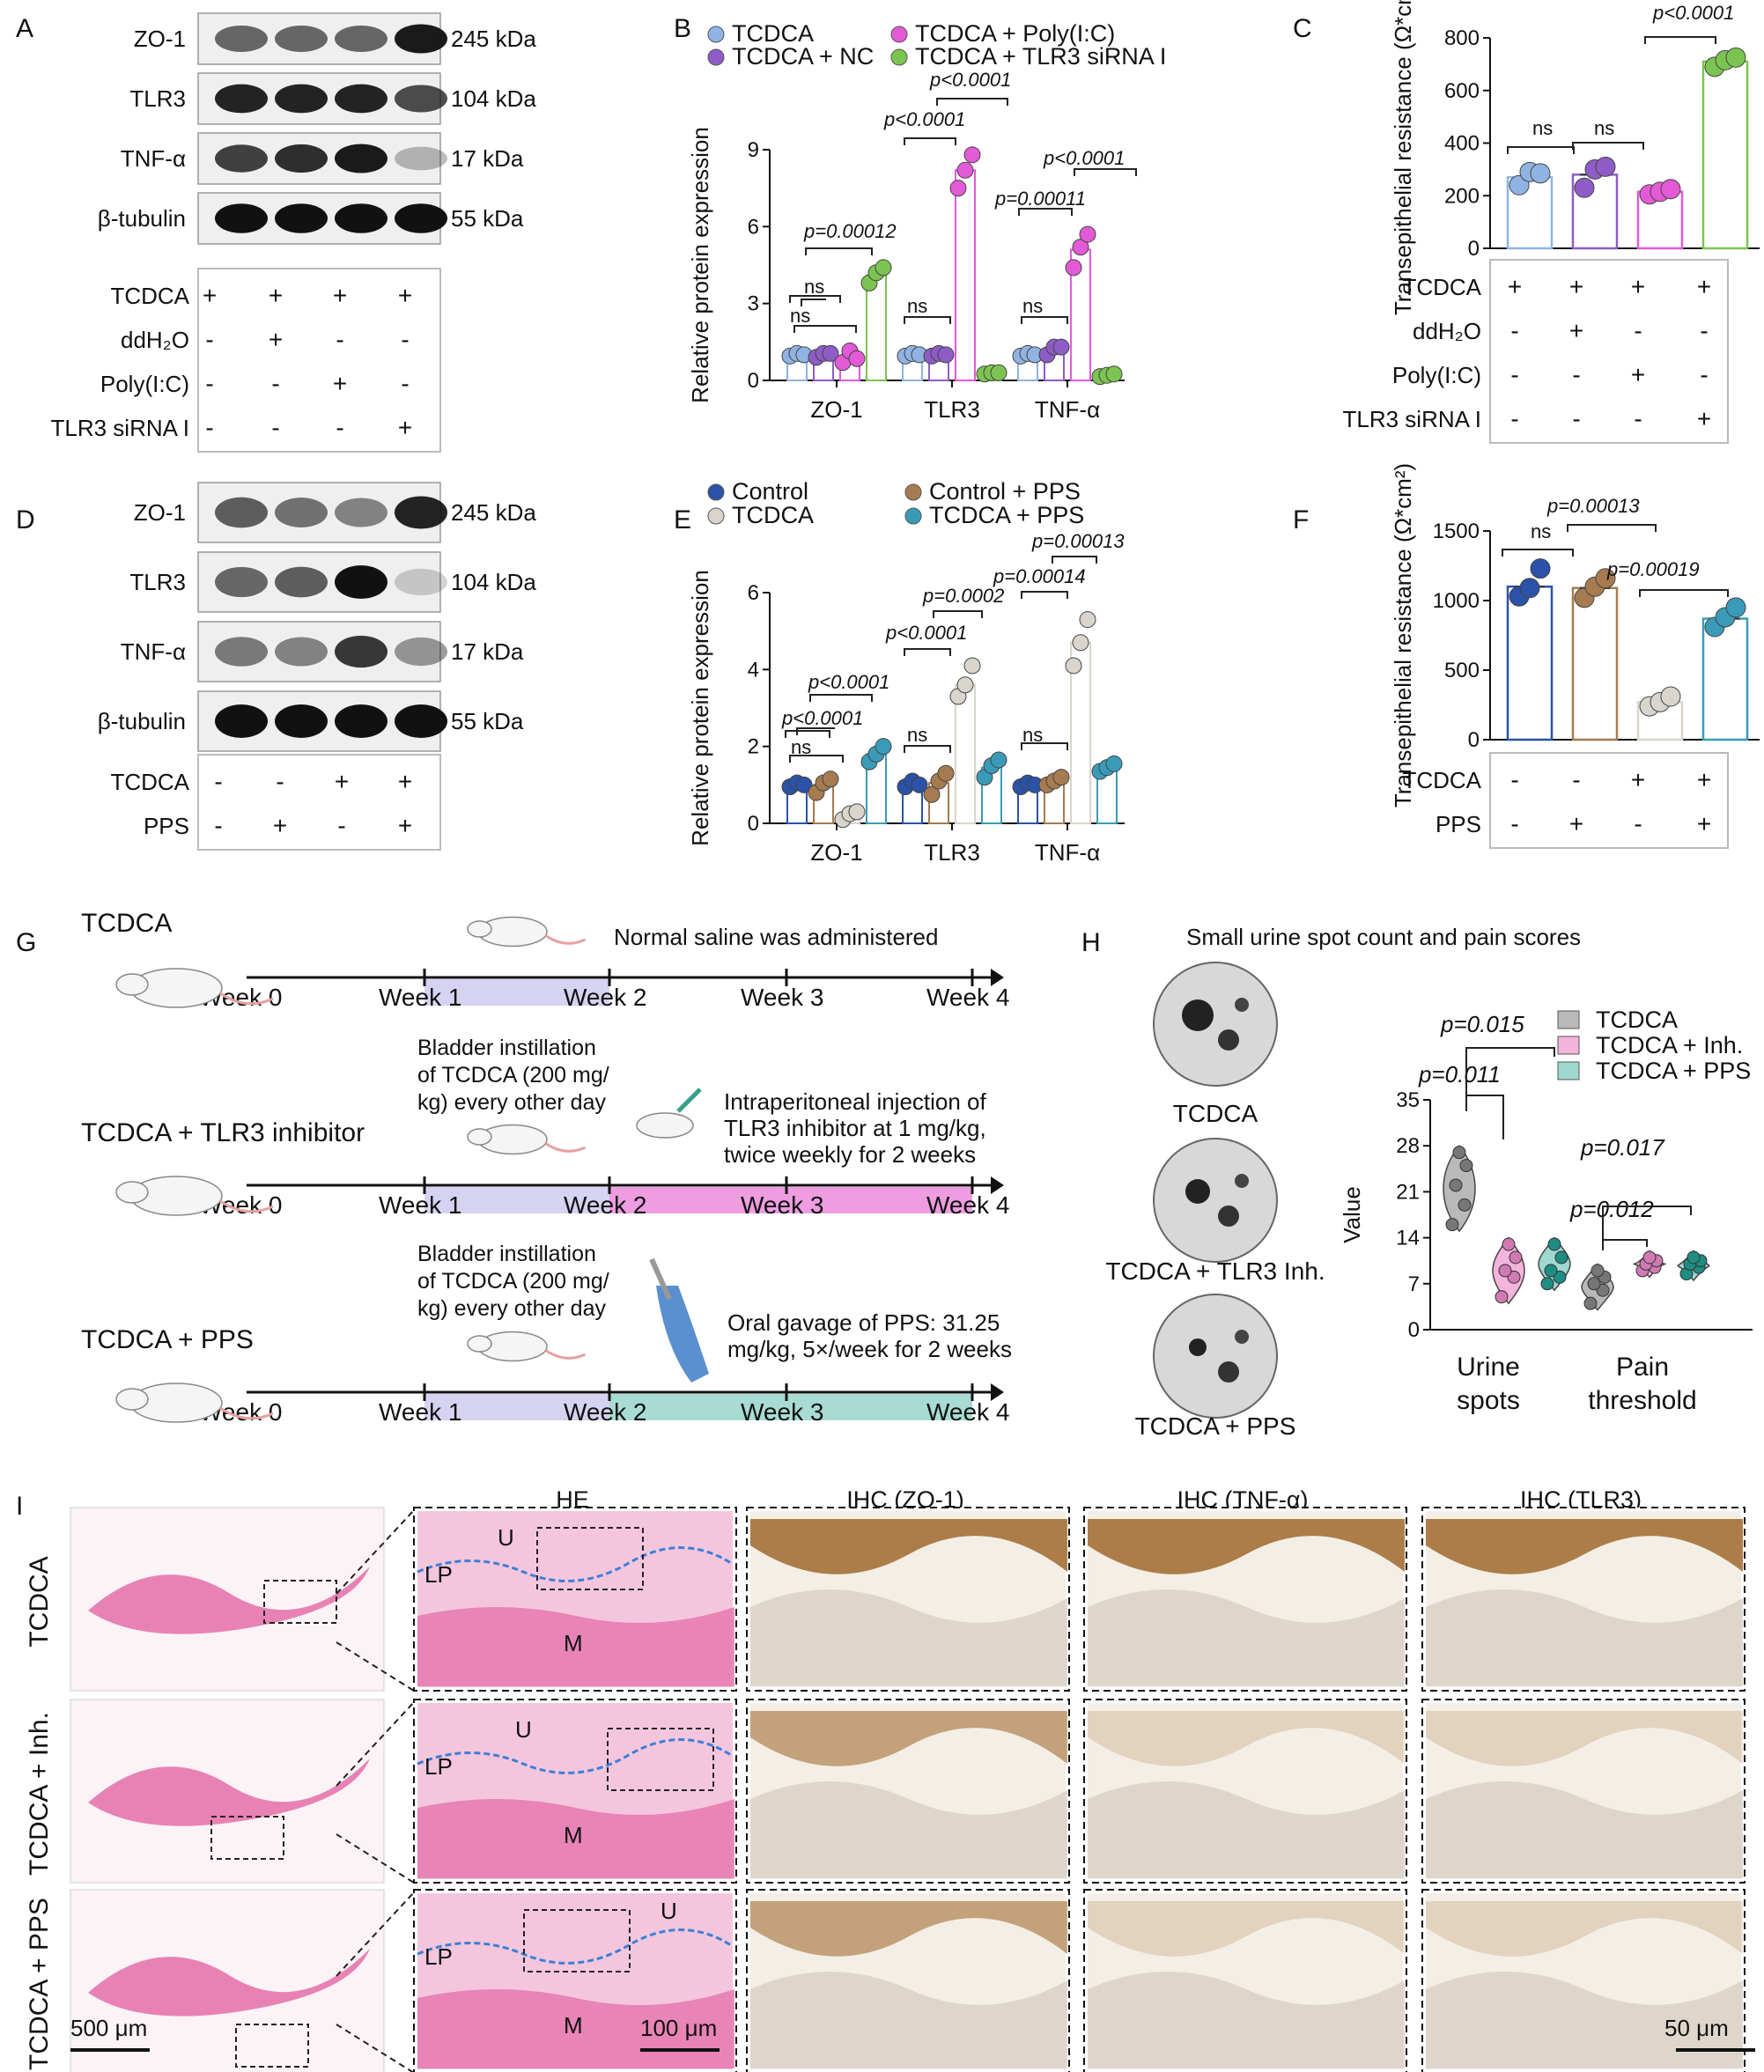  I want to click on band-name: ZO-1, so click(160, 513).